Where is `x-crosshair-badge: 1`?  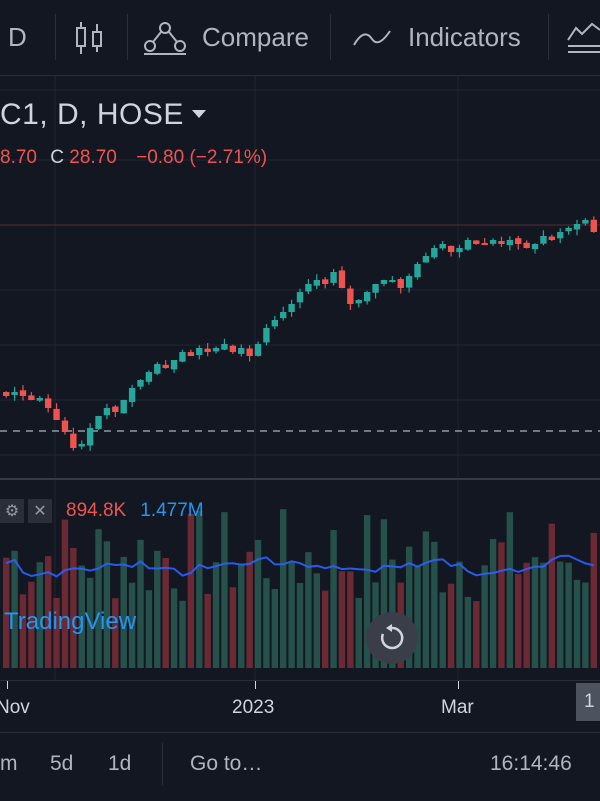 x-crosshair-badge: 1 is located at coordinates (588, 702).